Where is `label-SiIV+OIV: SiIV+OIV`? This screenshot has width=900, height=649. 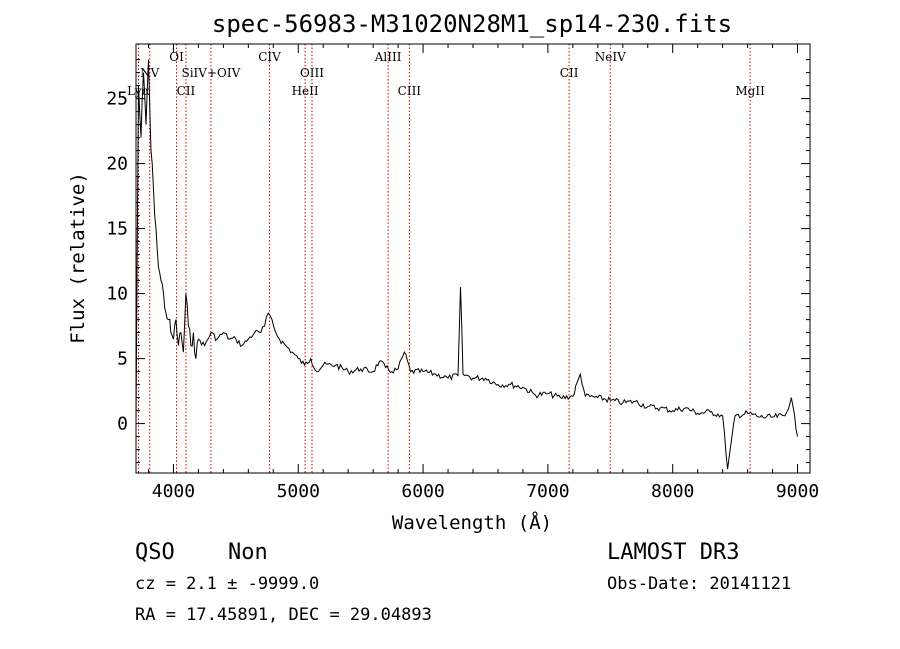
label-SiIV+OIV: SiIV+OIV is located at coordinates (211, 73).